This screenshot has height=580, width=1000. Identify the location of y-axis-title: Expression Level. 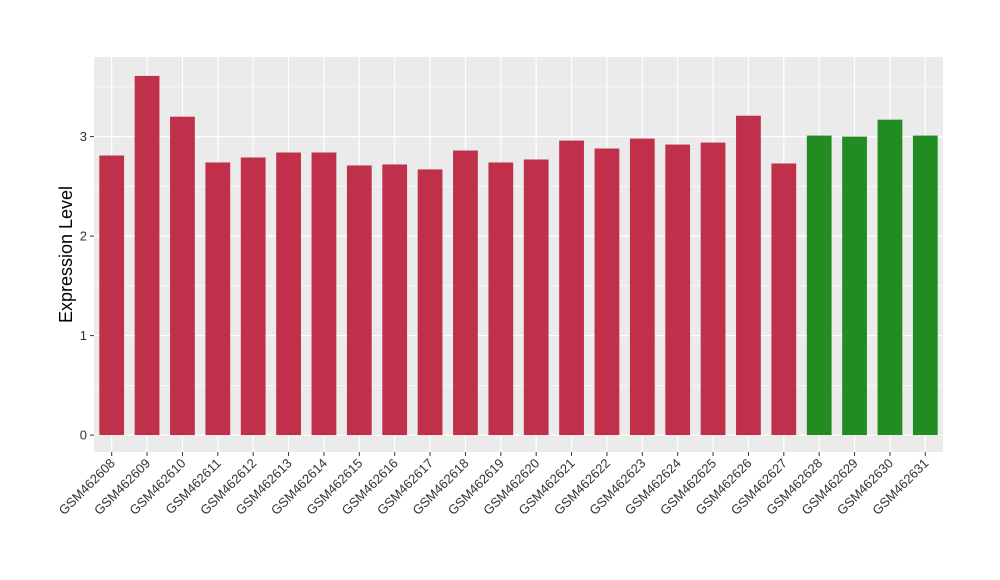
(66, 254).